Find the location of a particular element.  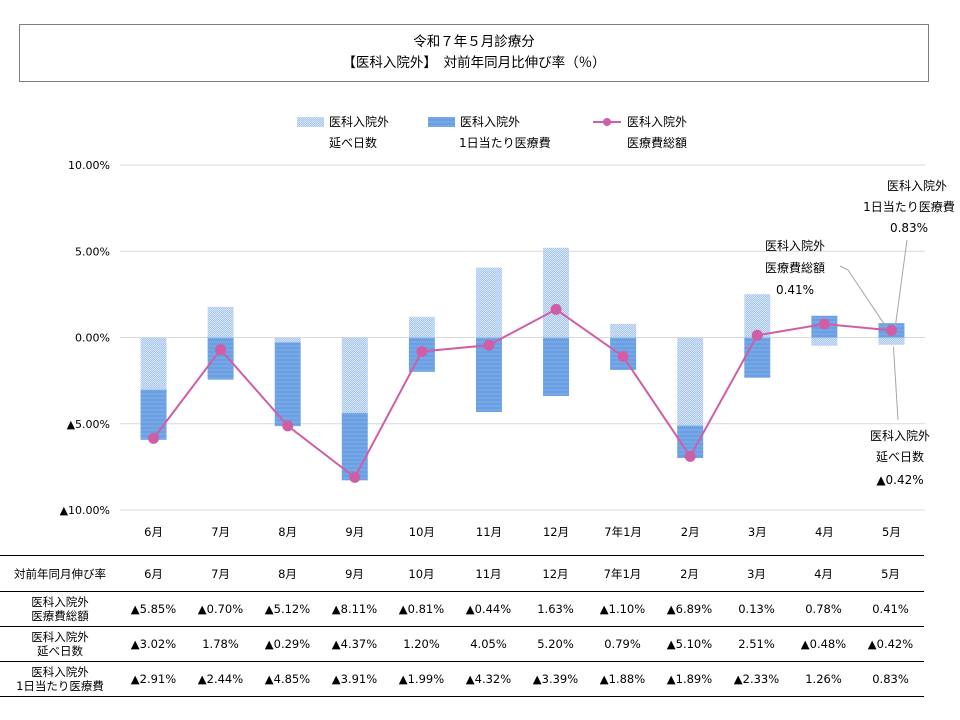

x-tick-label: 6月 is located at coordinates (153, 532).